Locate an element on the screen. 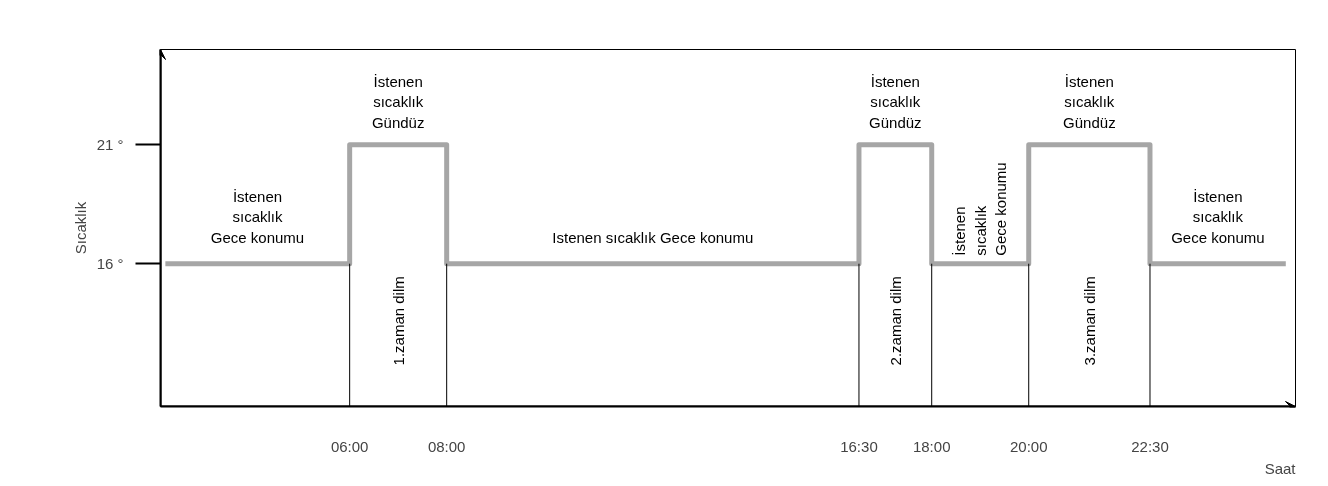  annotation: Istenen sıcaklık Gece konumu is located at coordinates (653, 237).